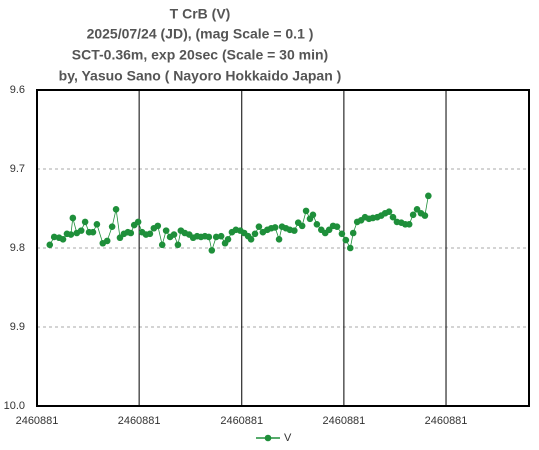 Image resolution: width=539 pixels, height=450 pixels. Describe the element at coordinates (200, 14) in the screenshot. I see `chart-title: T CrB (V)` at that location.